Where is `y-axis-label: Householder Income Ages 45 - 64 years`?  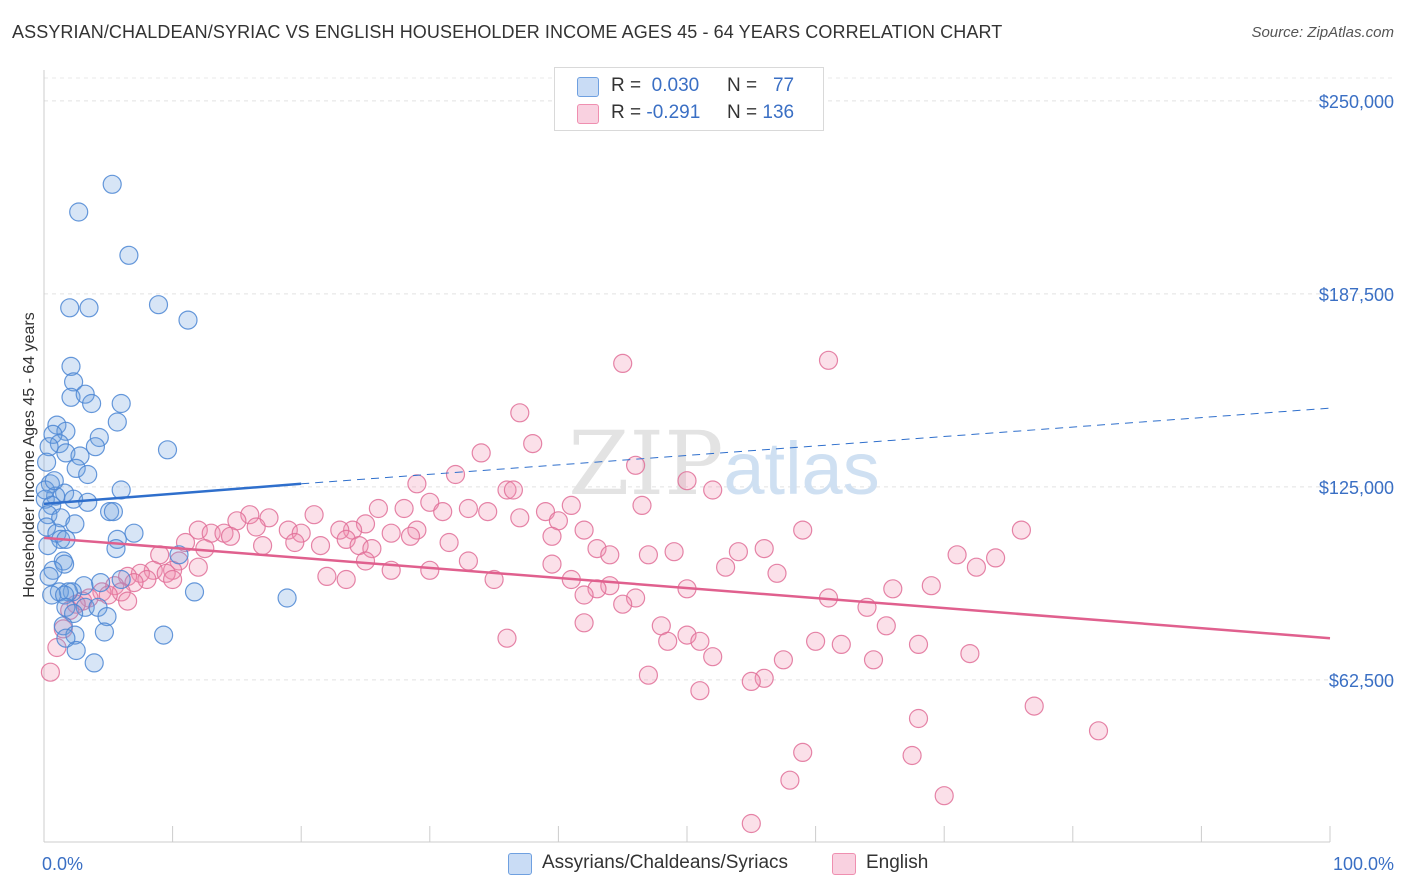 y-axis-label: Householder Income Ages 45 - 64 years is located at coordinates (29, 455).